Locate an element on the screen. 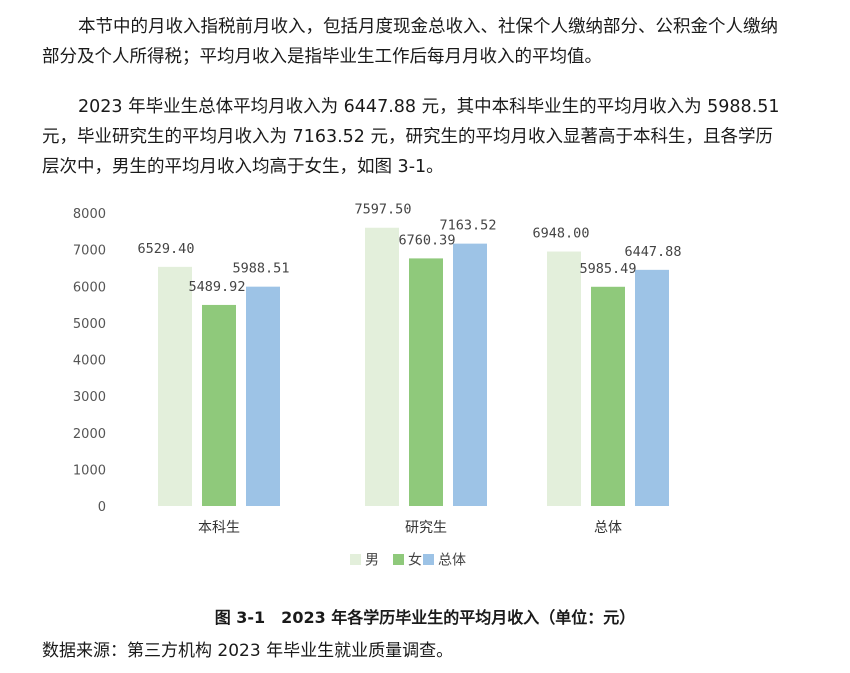 The image size is (850, 673). legend-label-2: 总体 is located at coordinates (452, 561).